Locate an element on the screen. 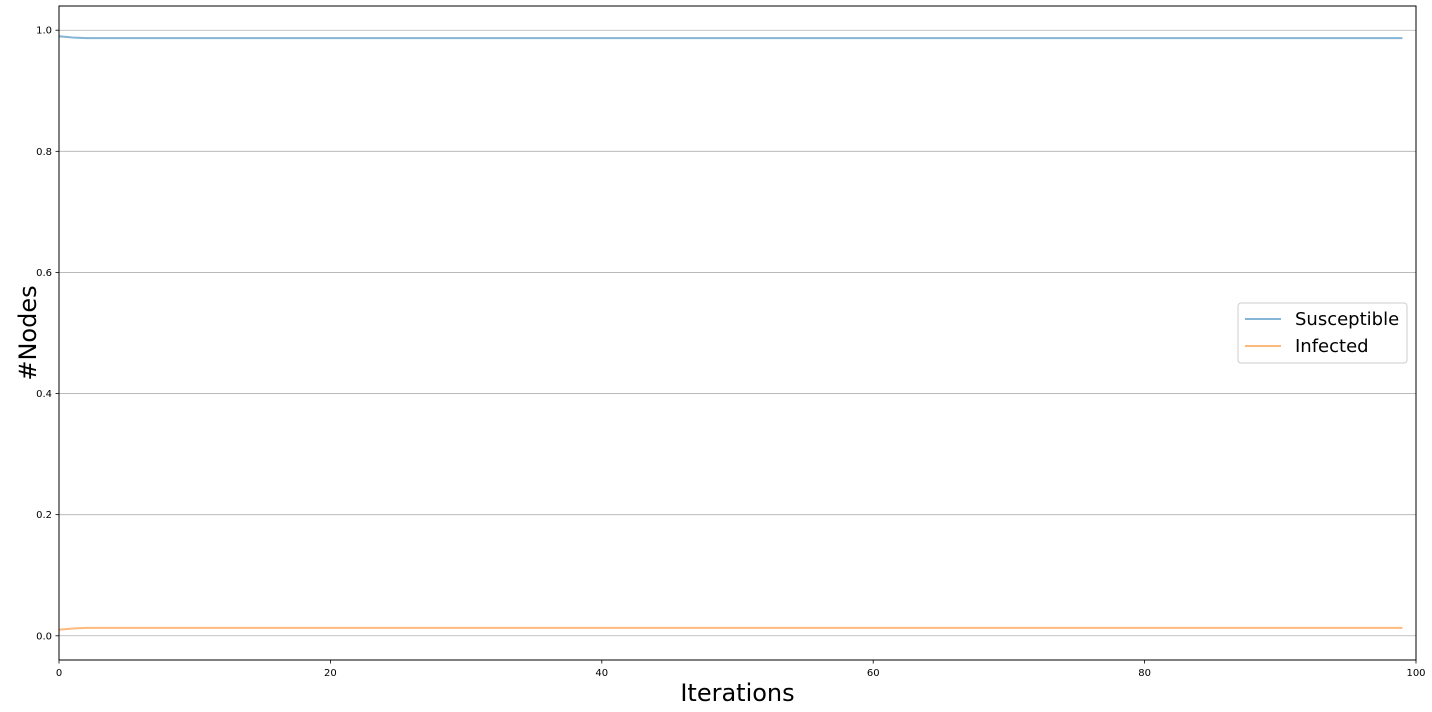 This screenshot has width=1432, height=712. series-line-infected is located at coordinates (730, 628).